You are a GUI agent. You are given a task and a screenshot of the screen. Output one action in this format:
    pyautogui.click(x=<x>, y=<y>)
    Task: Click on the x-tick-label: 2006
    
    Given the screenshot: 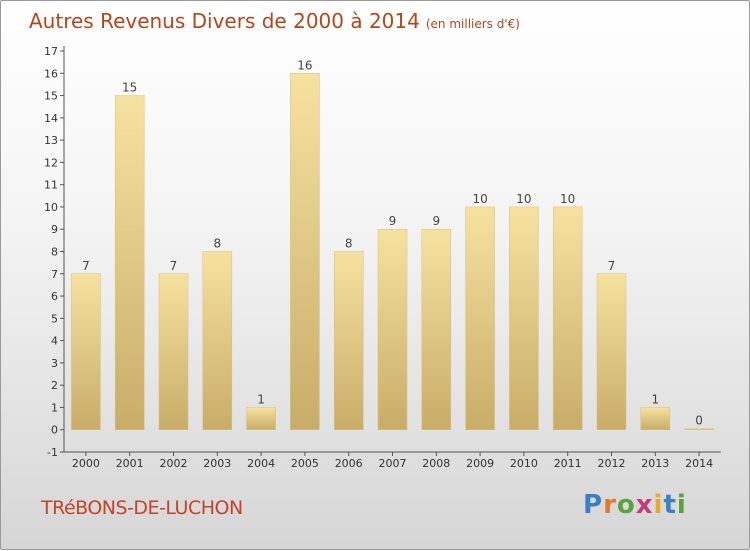 What is the action you would take?
    pyautogui.click(x=349, y=463)
    